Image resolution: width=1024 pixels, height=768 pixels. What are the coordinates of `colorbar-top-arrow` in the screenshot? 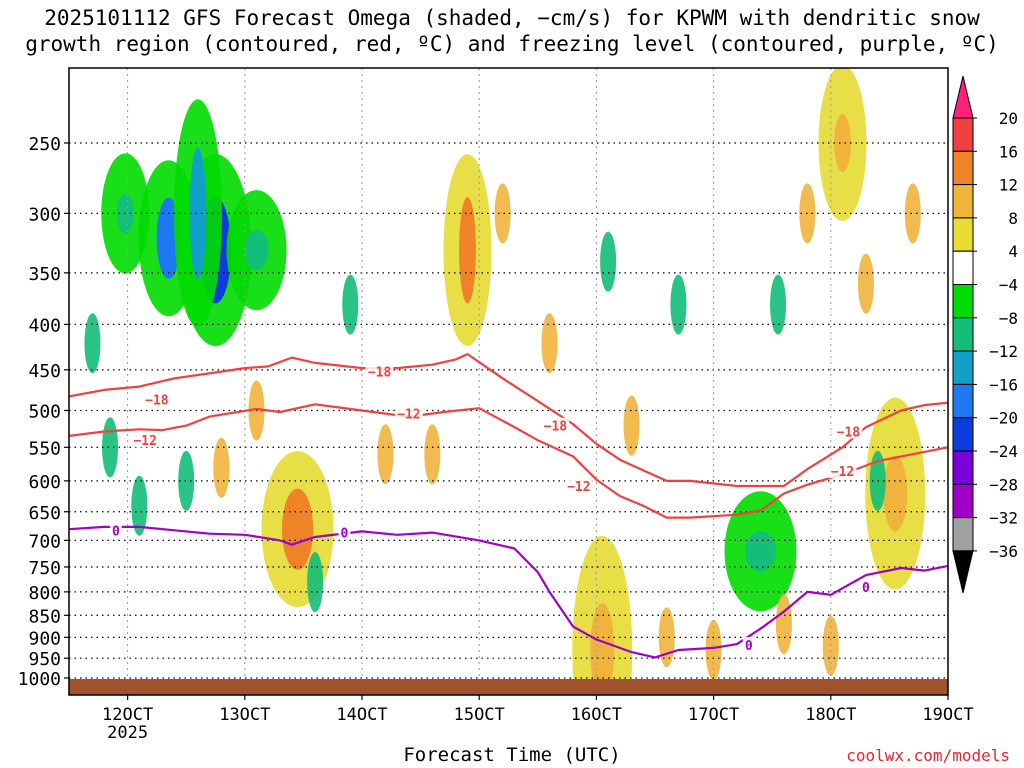 It's located at (963, 97).